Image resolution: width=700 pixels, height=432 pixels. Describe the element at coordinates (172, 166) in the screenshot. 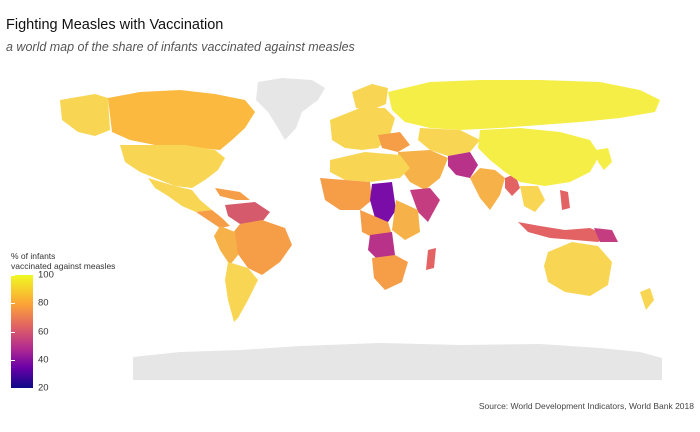

I see `usa` at that location.